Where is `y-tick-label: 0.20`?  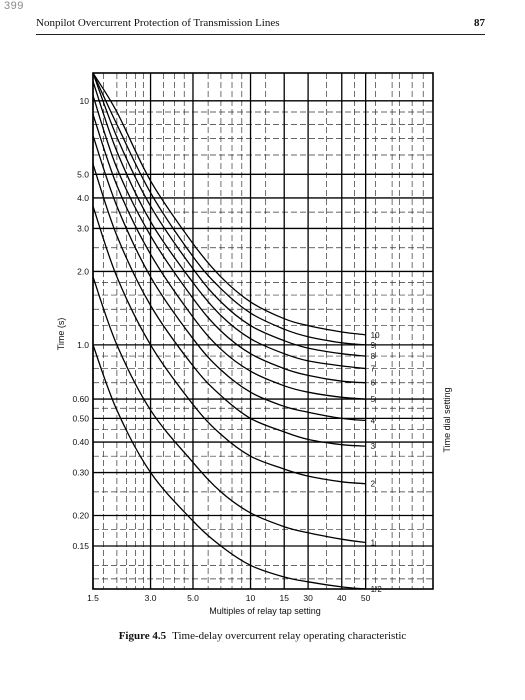
y-tick-label: 0.20 is located at coordinates (80, 516).